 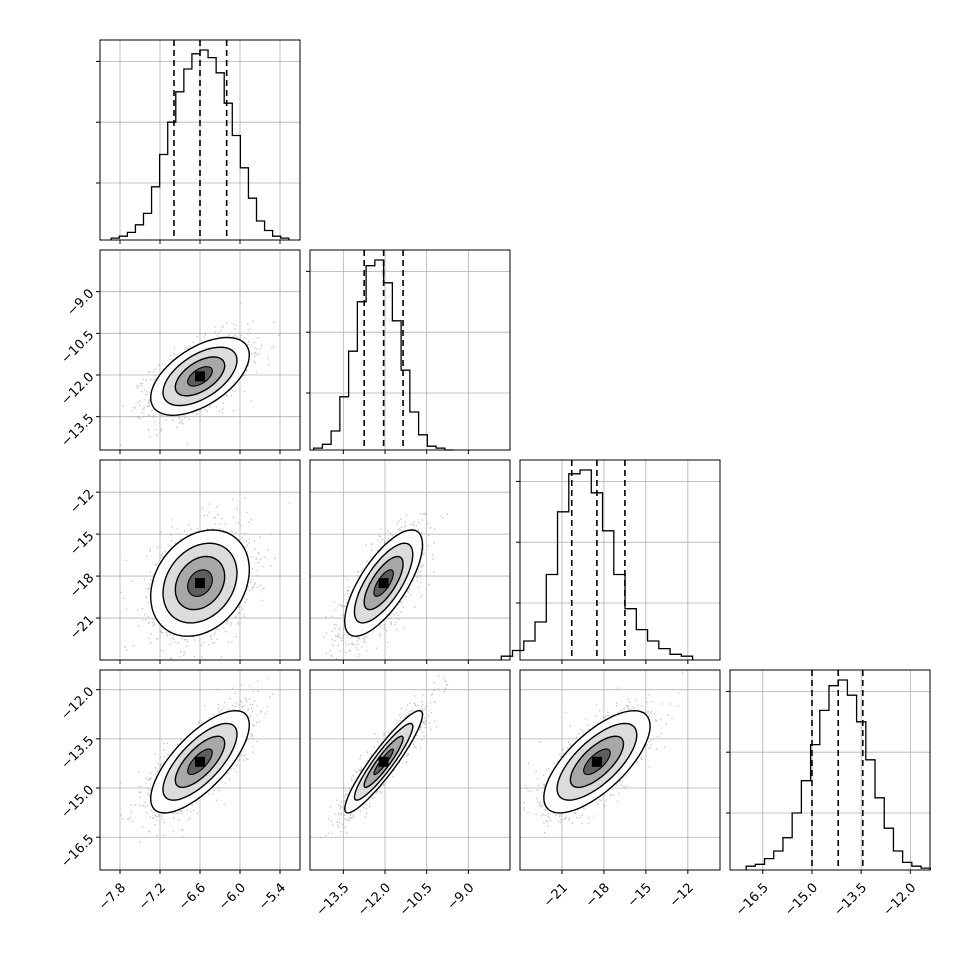 I want to click on y-tick-label: −15, so click(x=82, y=544).